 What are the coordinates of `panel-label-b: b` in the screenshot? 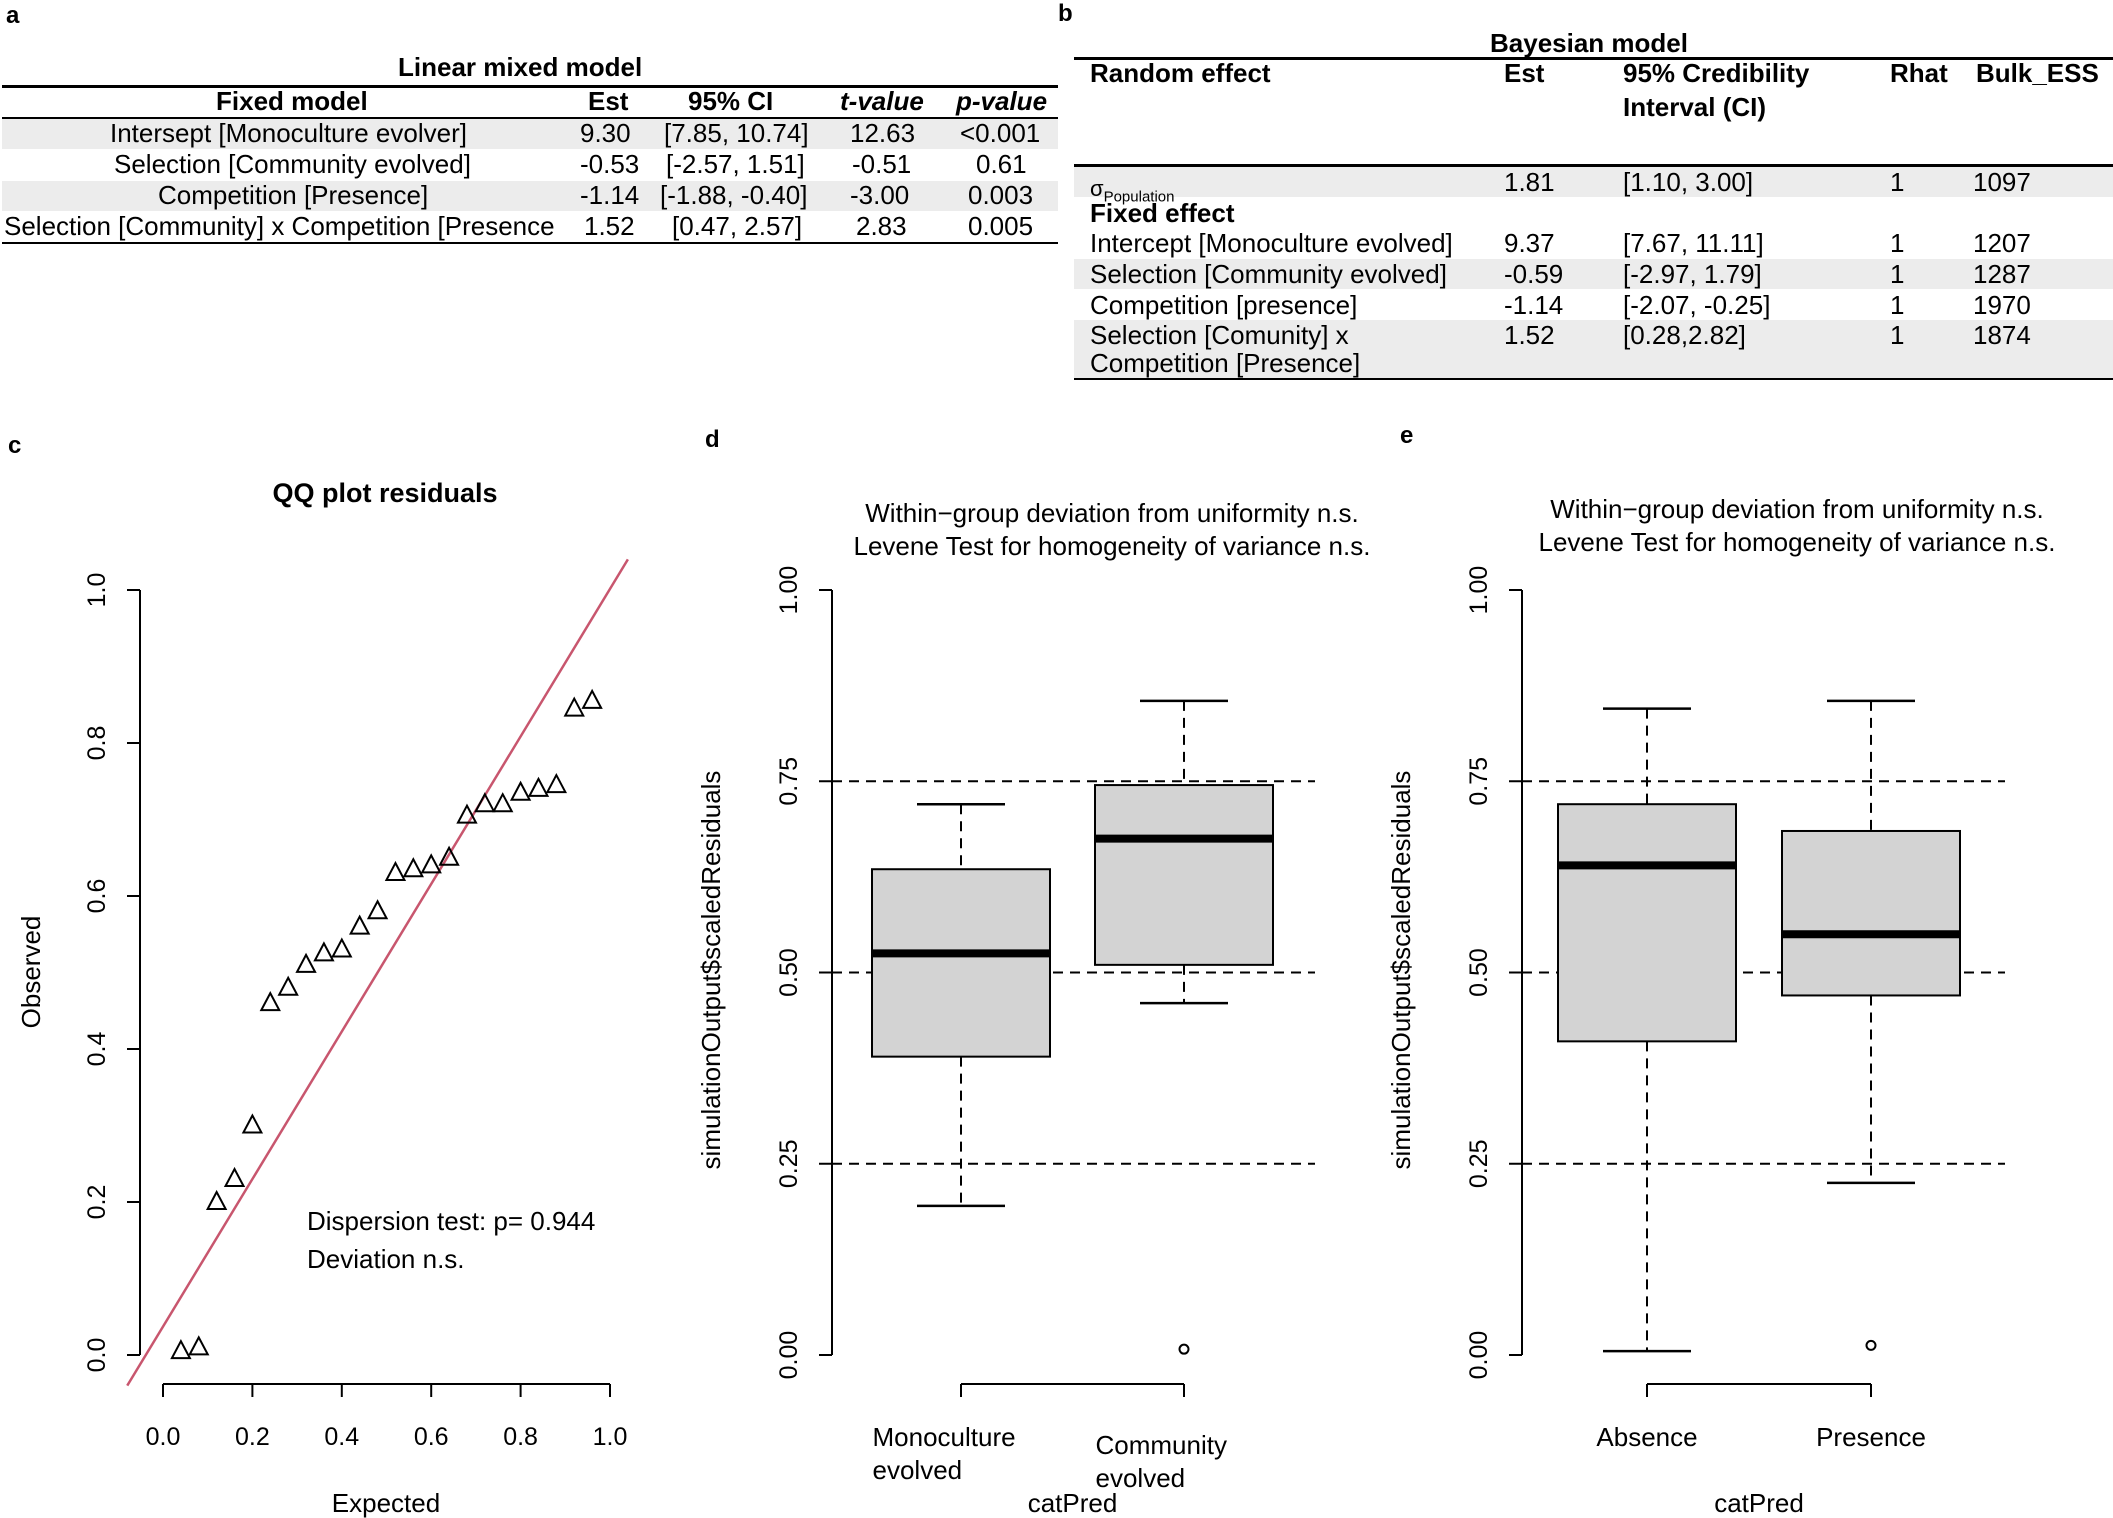 It's located at (1065, 13).